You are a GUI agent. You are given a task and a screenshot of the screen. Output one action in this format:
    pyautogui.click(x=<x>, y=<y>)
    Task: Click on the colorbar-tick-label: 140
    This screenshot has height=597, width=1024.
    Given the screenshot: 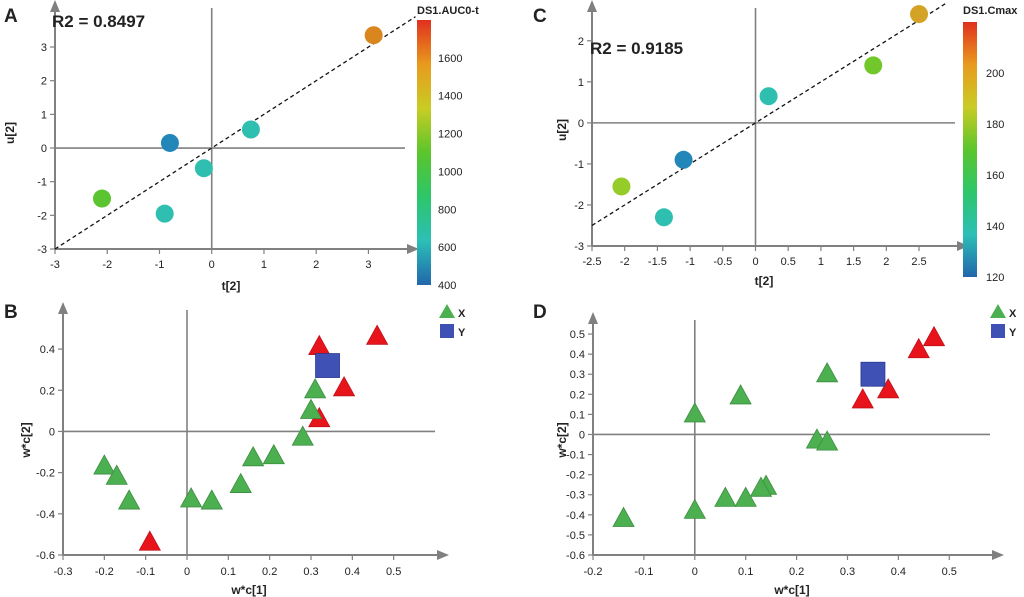 What is the action you would take?
    pyautogui.click(x=995, y=227)
    